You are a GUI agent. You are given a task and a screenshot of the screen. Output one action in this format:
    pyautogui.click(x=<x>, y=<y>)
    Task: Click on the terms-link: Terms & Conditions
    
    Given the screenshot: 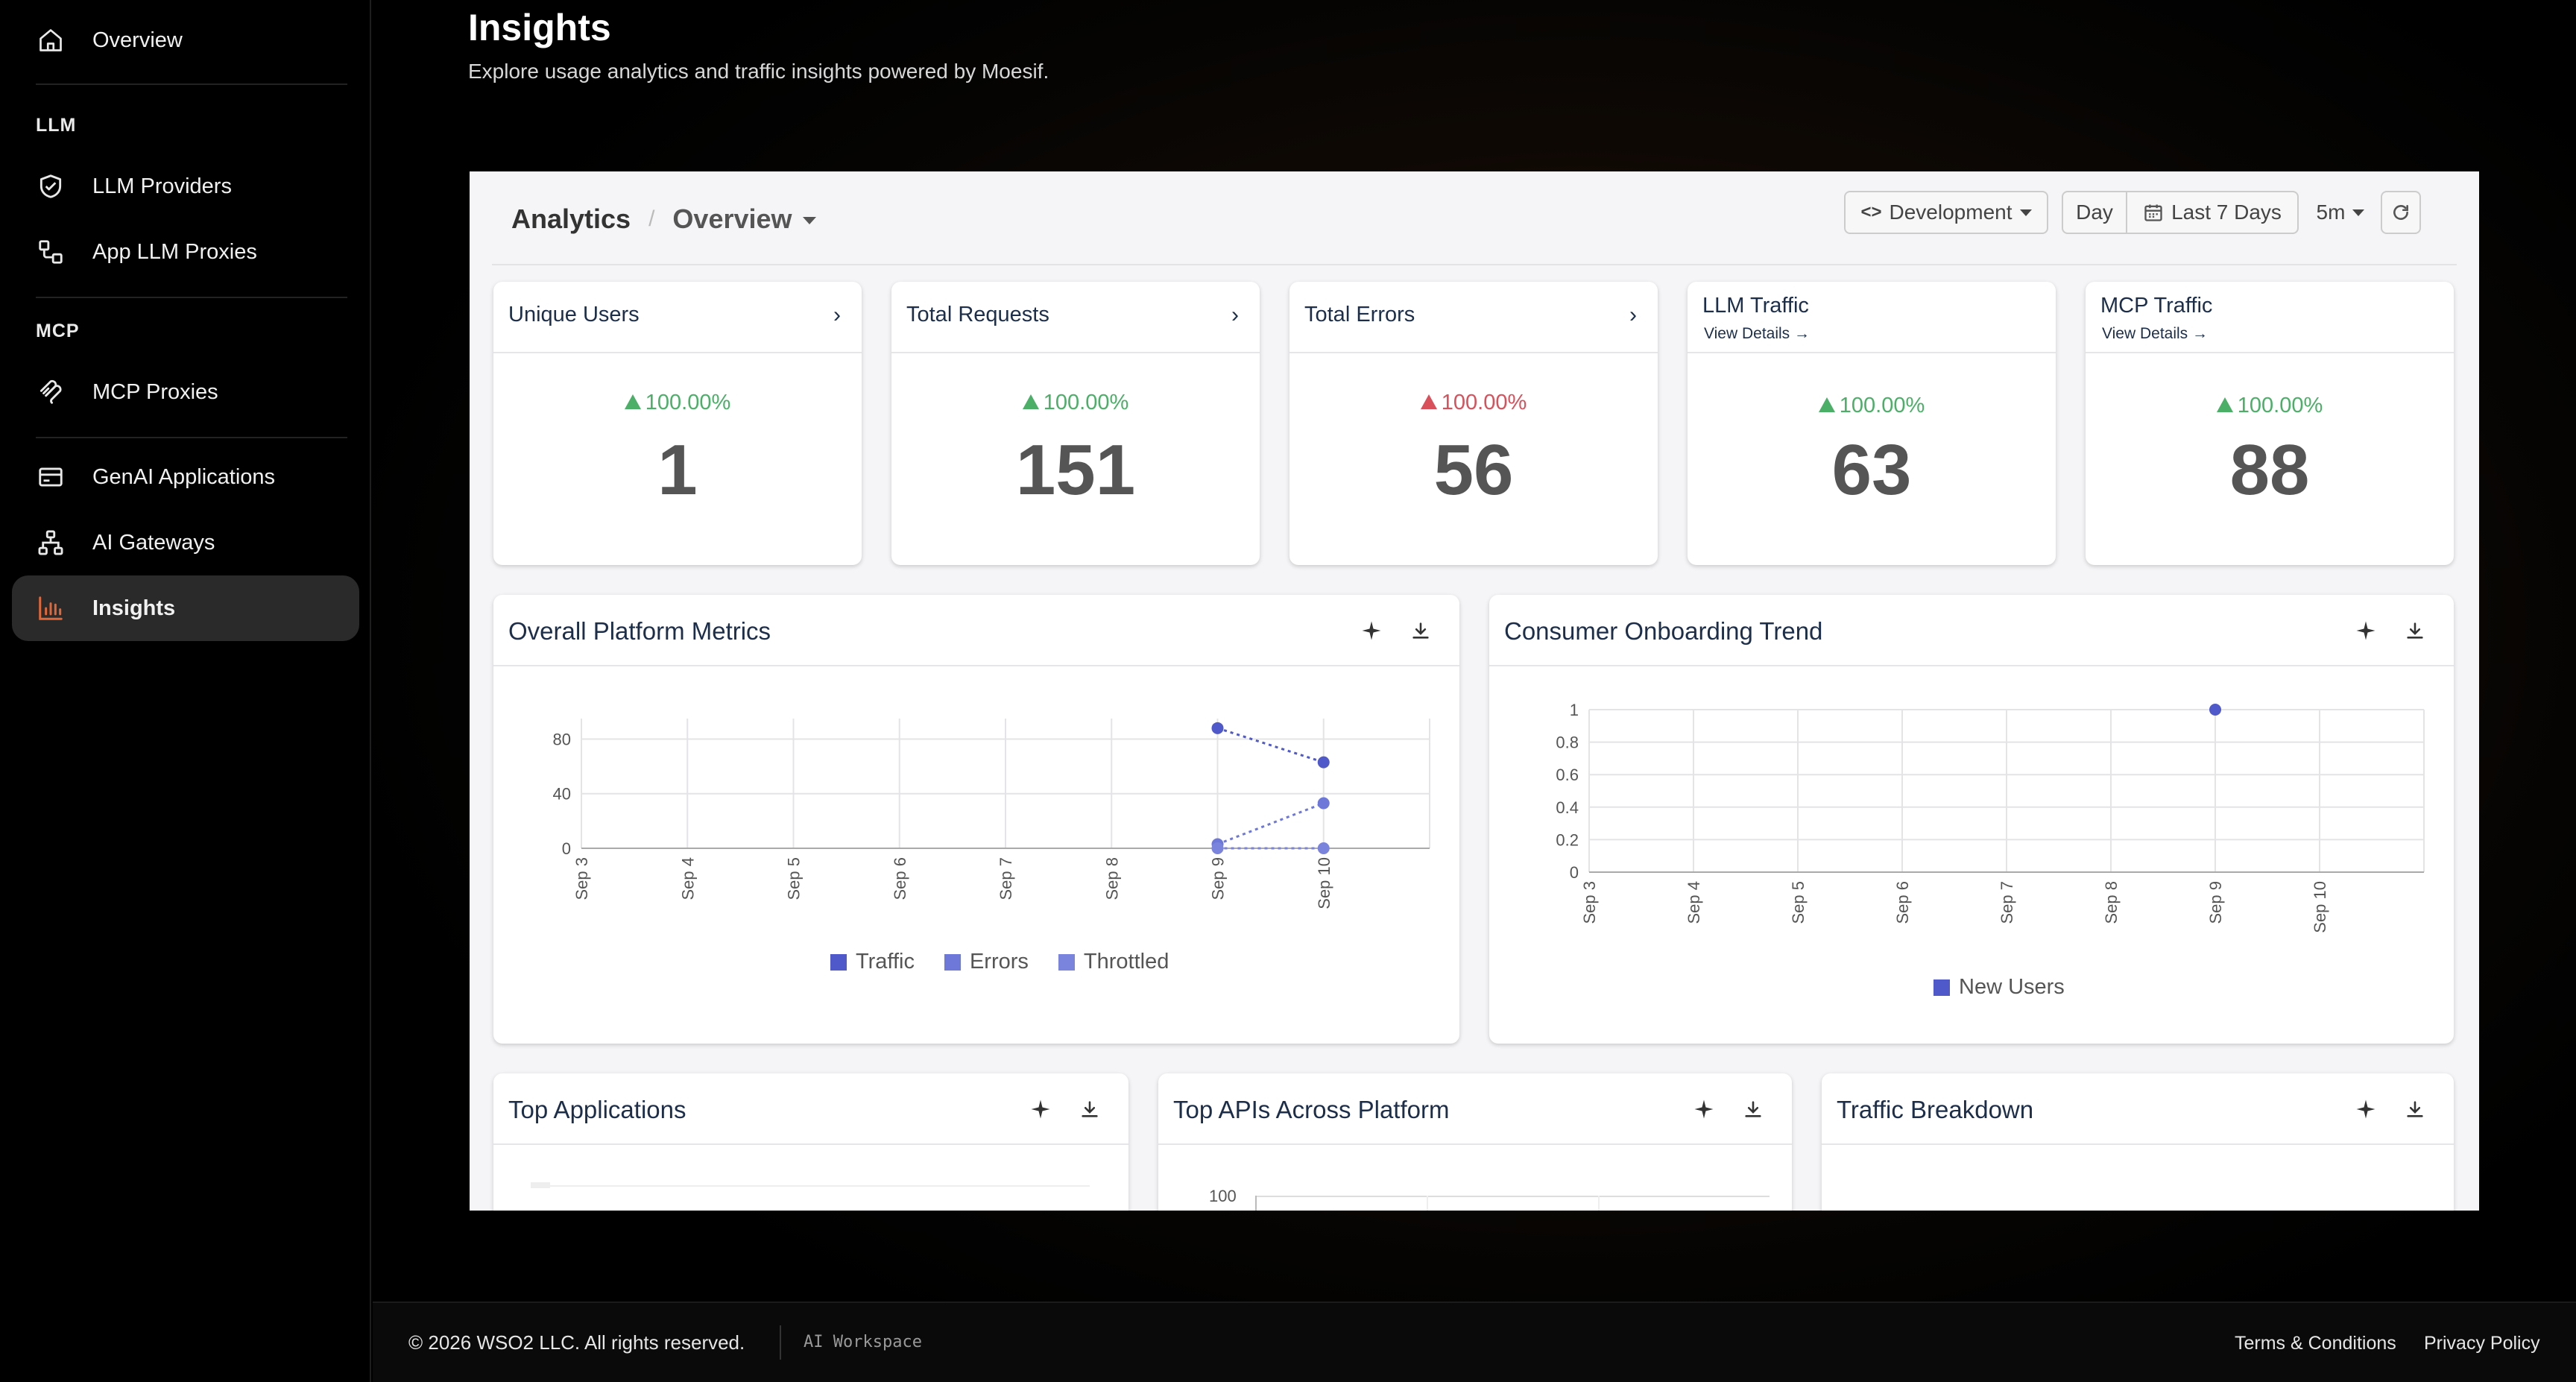 What is the action you would take?
    pyautogui.click(x=2315, y=1343)
    